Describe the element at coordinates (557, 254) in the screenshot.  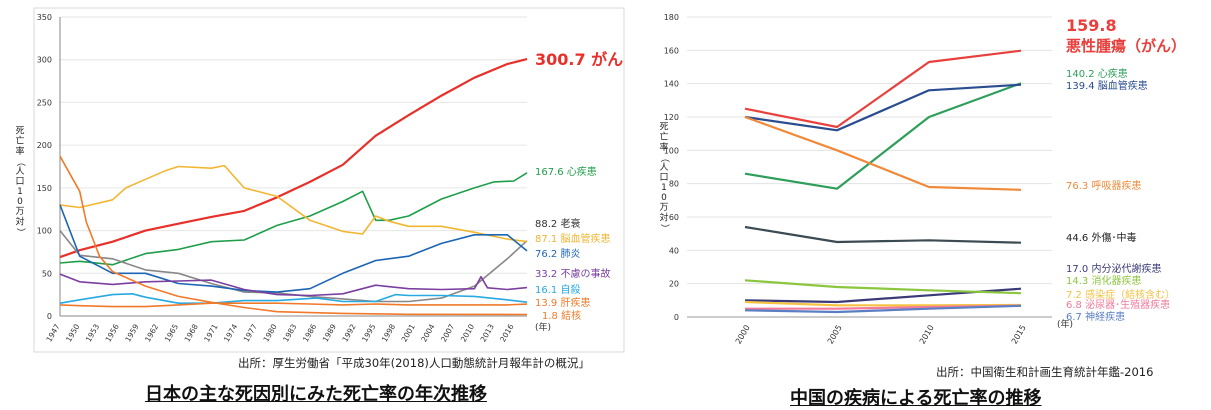
I see `japan-series-label: 76.2 肺炎` at that location.